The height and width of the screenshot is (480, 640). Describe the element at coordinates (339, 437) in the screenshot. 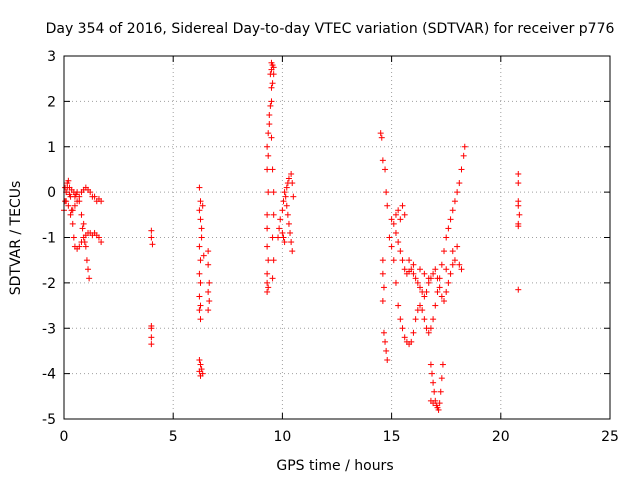

I see `x-tick-labels: 0 5 10 15 20 25` at that location.